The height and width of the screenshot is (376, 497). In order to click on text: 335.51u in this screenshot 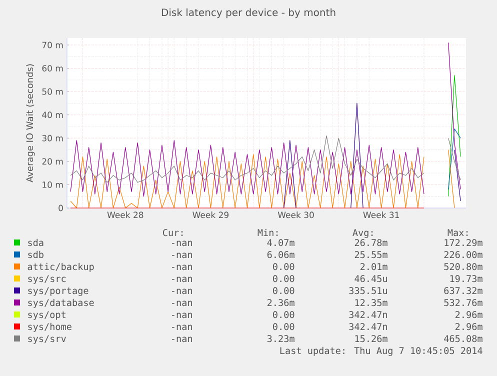, I will do `click(368, 290)`.